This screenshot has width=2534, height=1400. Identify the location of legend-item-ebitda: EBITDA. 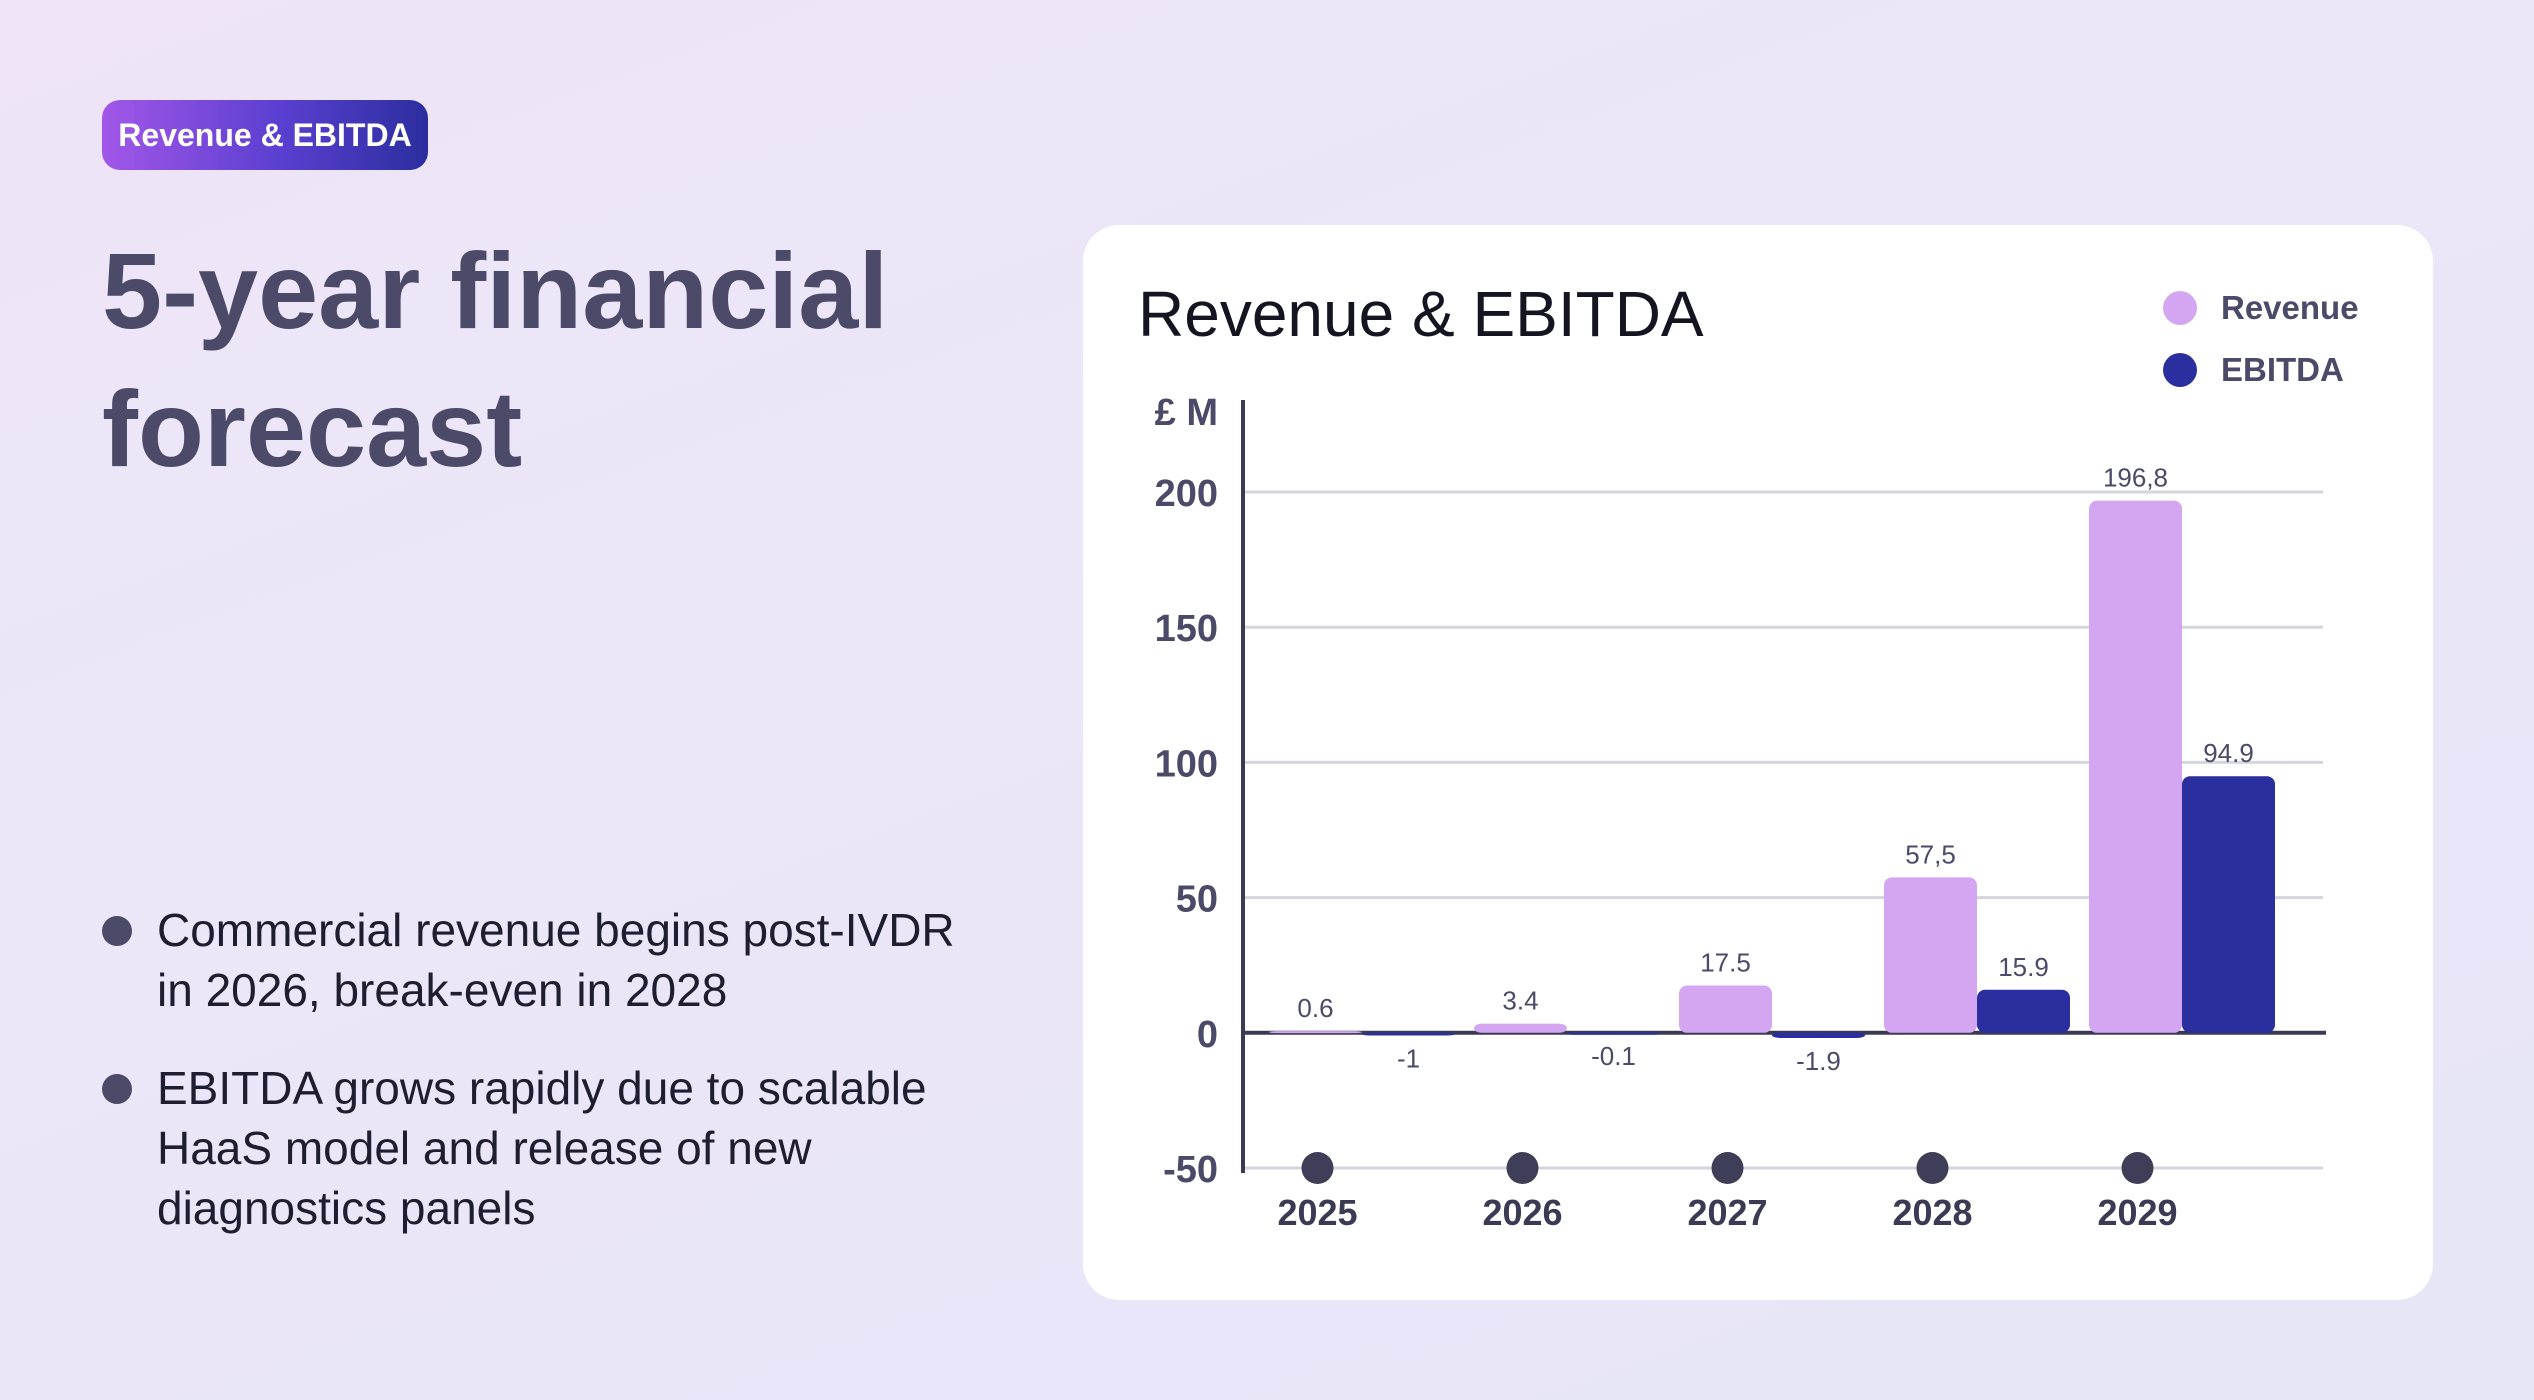
(2261, 370).